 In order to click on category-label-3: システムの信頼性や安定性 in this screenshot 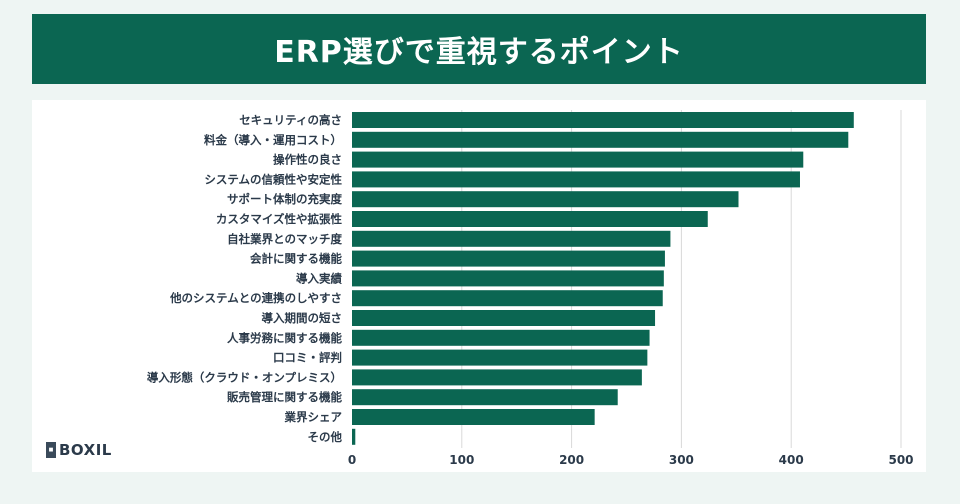, I will do `click(273, 179)`.